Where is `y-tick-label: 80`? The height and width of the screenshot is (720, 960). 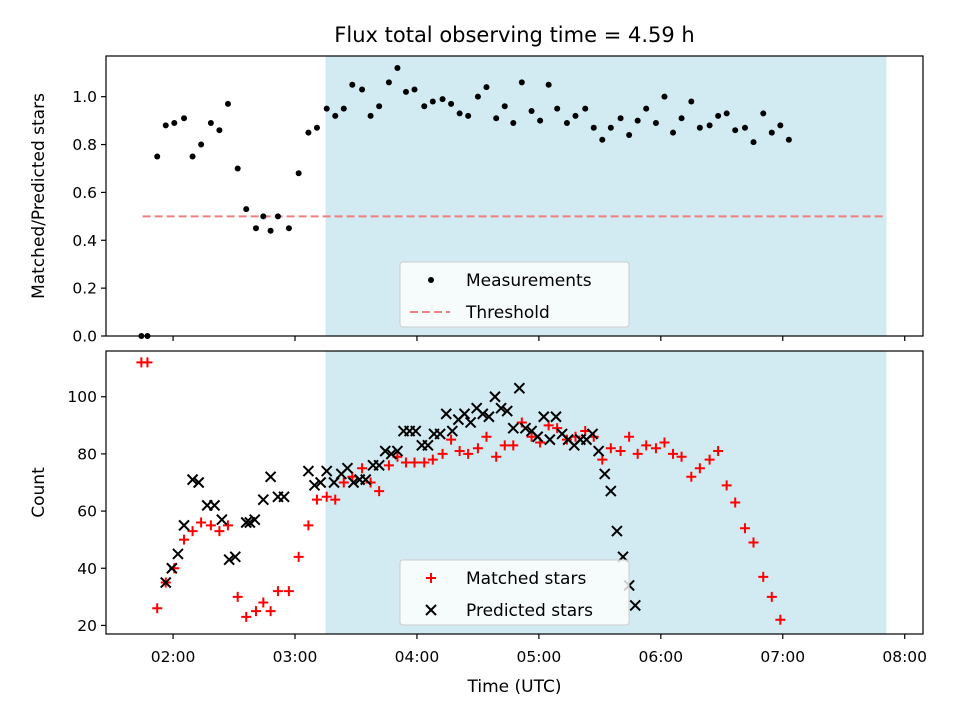 y-tick-label: 80 is located at coordinates (87, 454).